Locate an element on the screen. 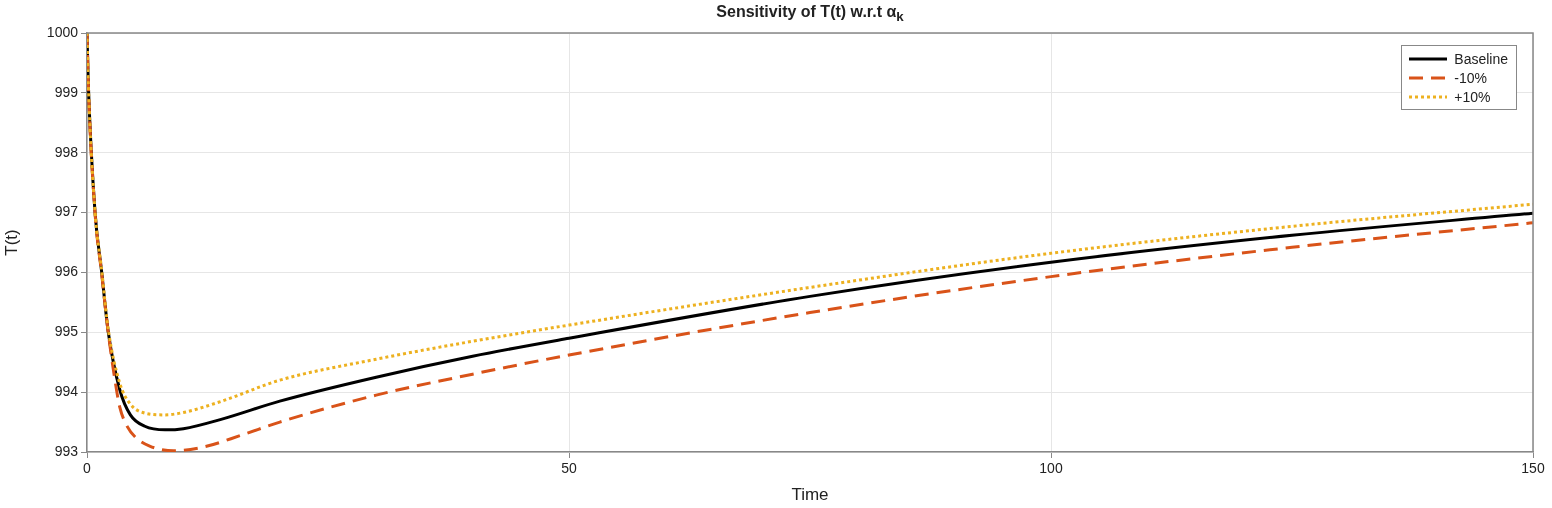 The width and height of the screenshot is (1552, 508). y-tick-label: 997 is located at coordinates (66, 211).